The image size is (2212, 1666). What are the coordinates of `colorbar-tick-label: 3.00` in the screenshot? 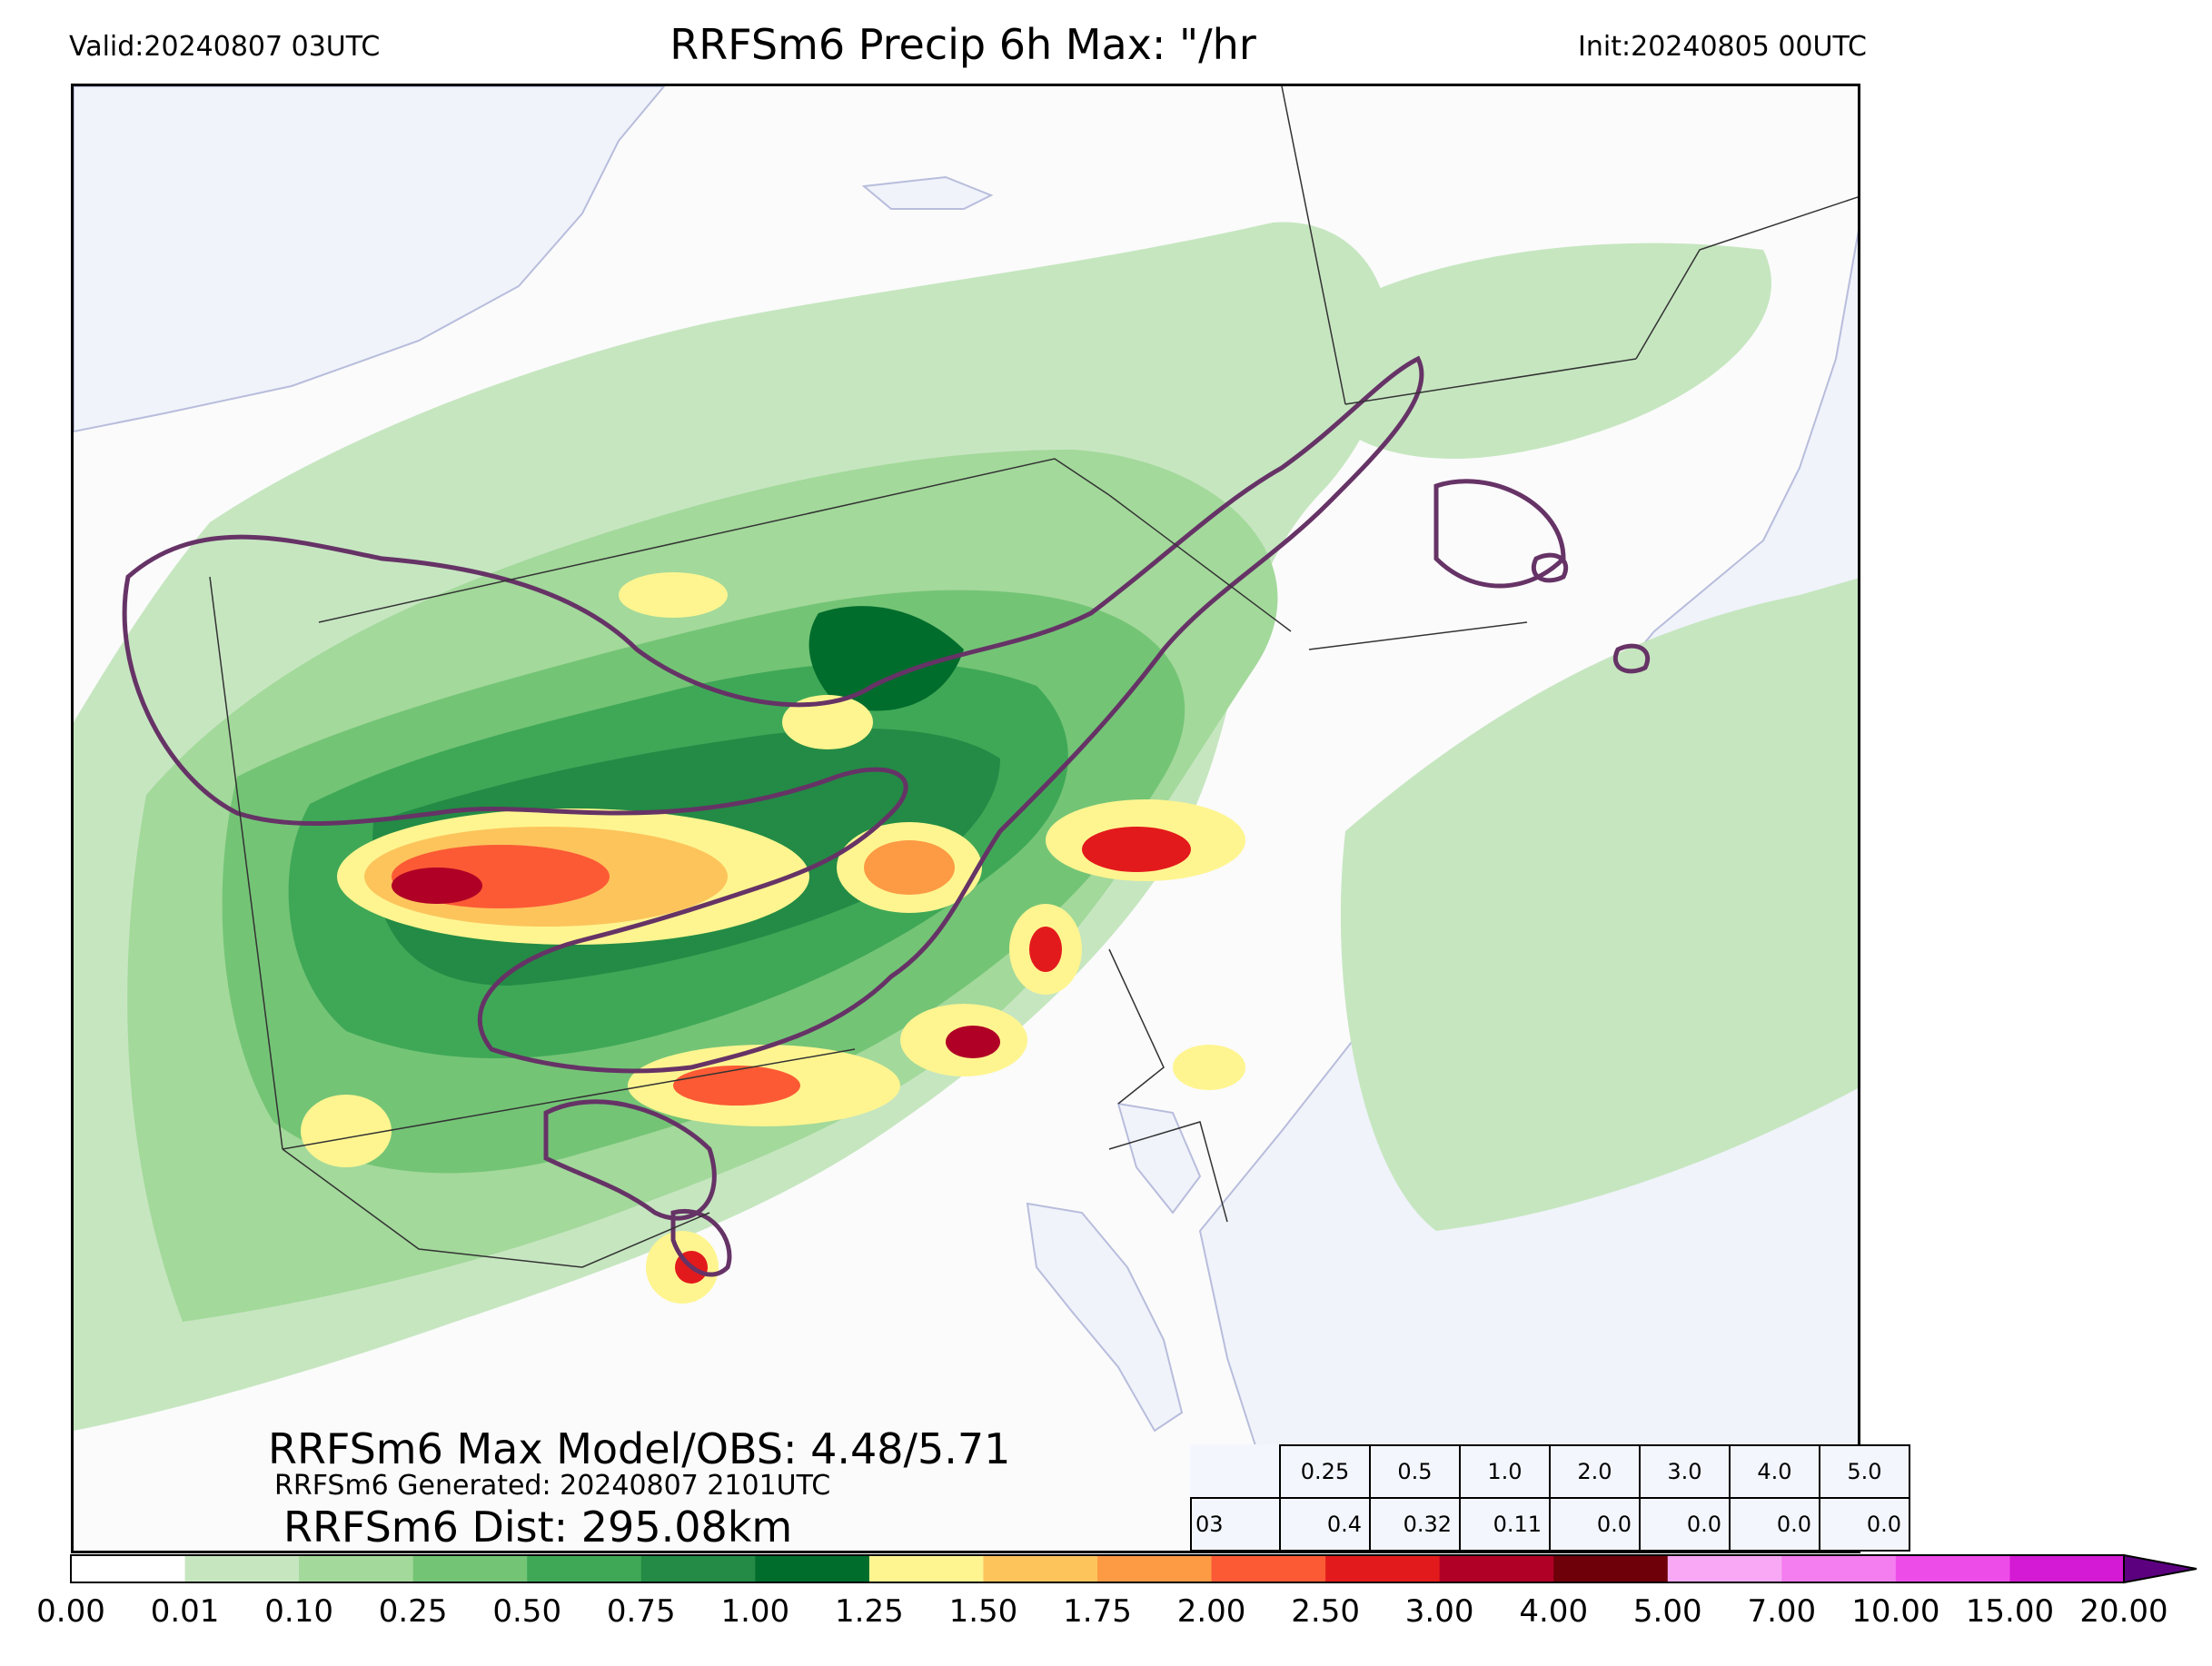 It's located at (1439, 1611).